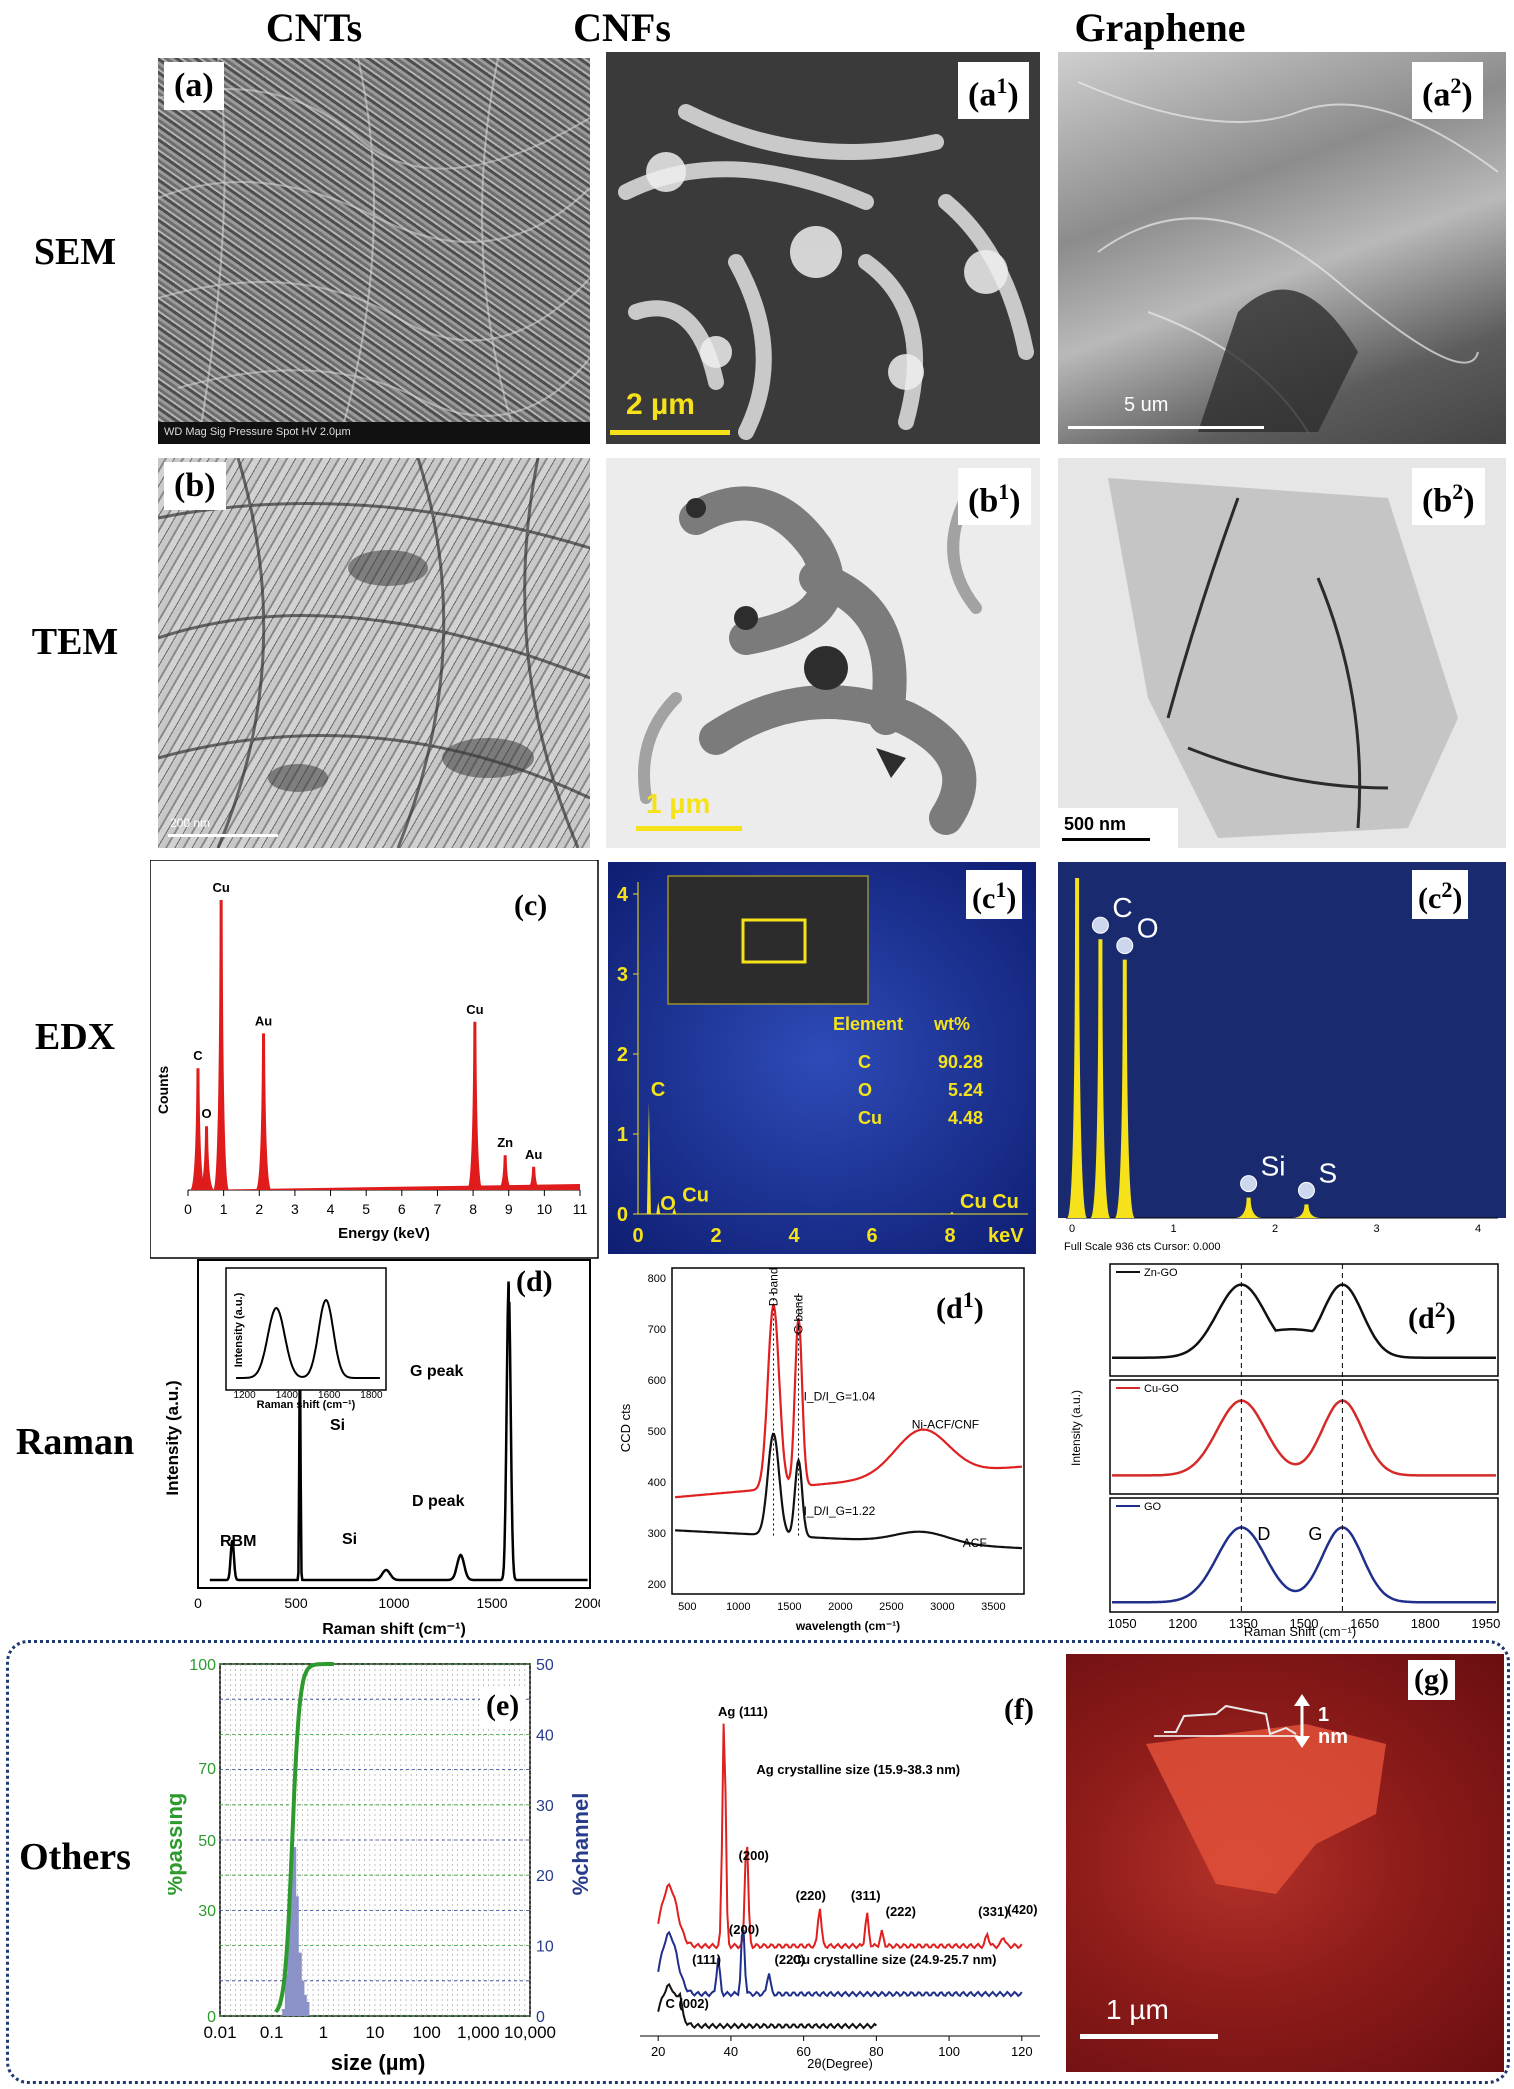 This screenshot has height=2089, width=1514. Describe the element at coordinates (870, 1118) in the screenshot. I see `edx-c1-el-2: Cu` at that location.